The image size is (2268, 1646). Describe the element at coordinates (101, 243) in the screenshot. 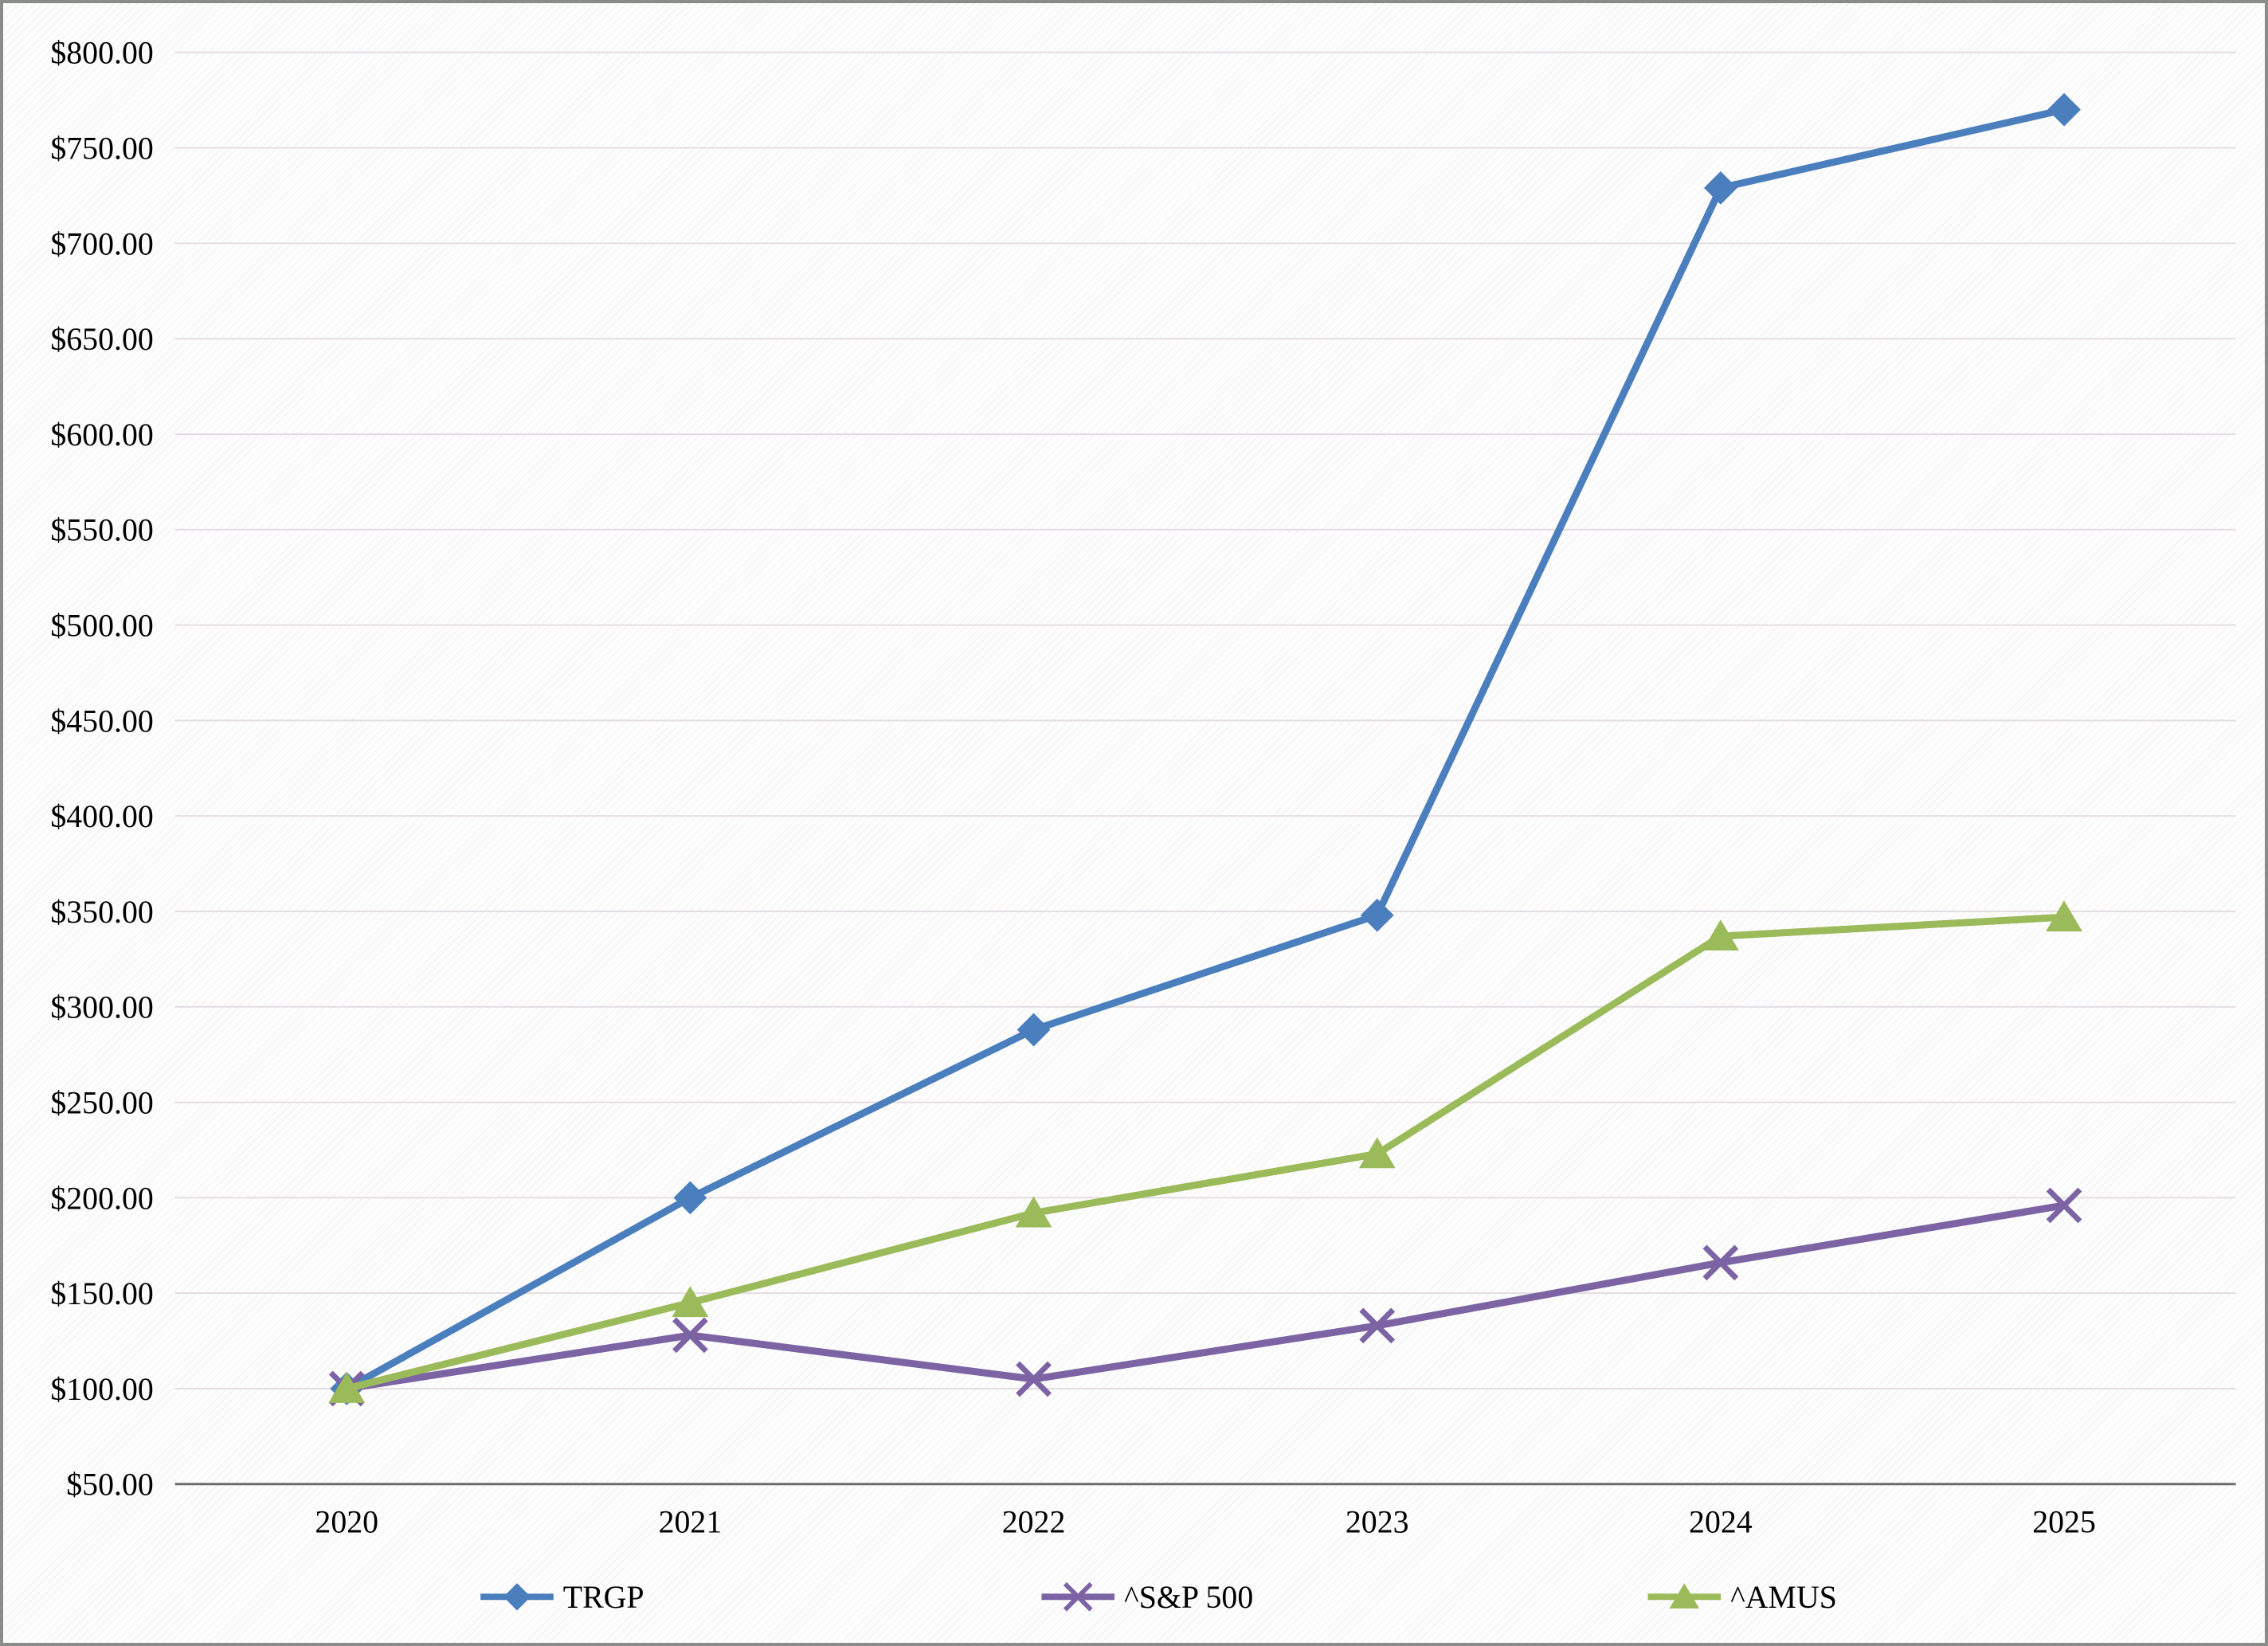

I see `y-tick-label: $700.00` at that location.